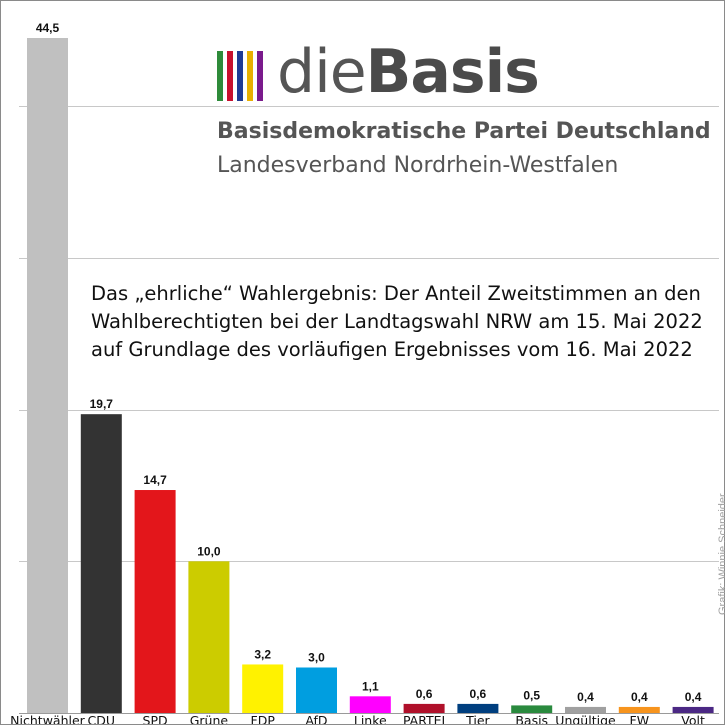 The image size is (725, 725). What do you see at coordinates (477, 718) in the screenshot?
I see `category-label: Tier` at bounding box center [477, 718].